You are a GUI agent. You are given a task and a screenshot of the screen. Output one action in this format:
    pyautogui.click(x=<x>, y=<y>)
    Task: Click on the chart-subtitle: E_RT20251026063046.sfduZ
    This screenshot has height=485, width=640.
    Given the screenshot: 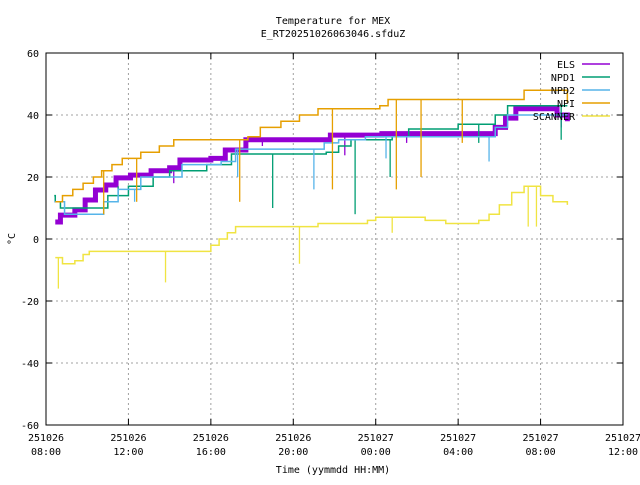 What is the action you would take?
    pyautogui.click(x=333, y=34)
    